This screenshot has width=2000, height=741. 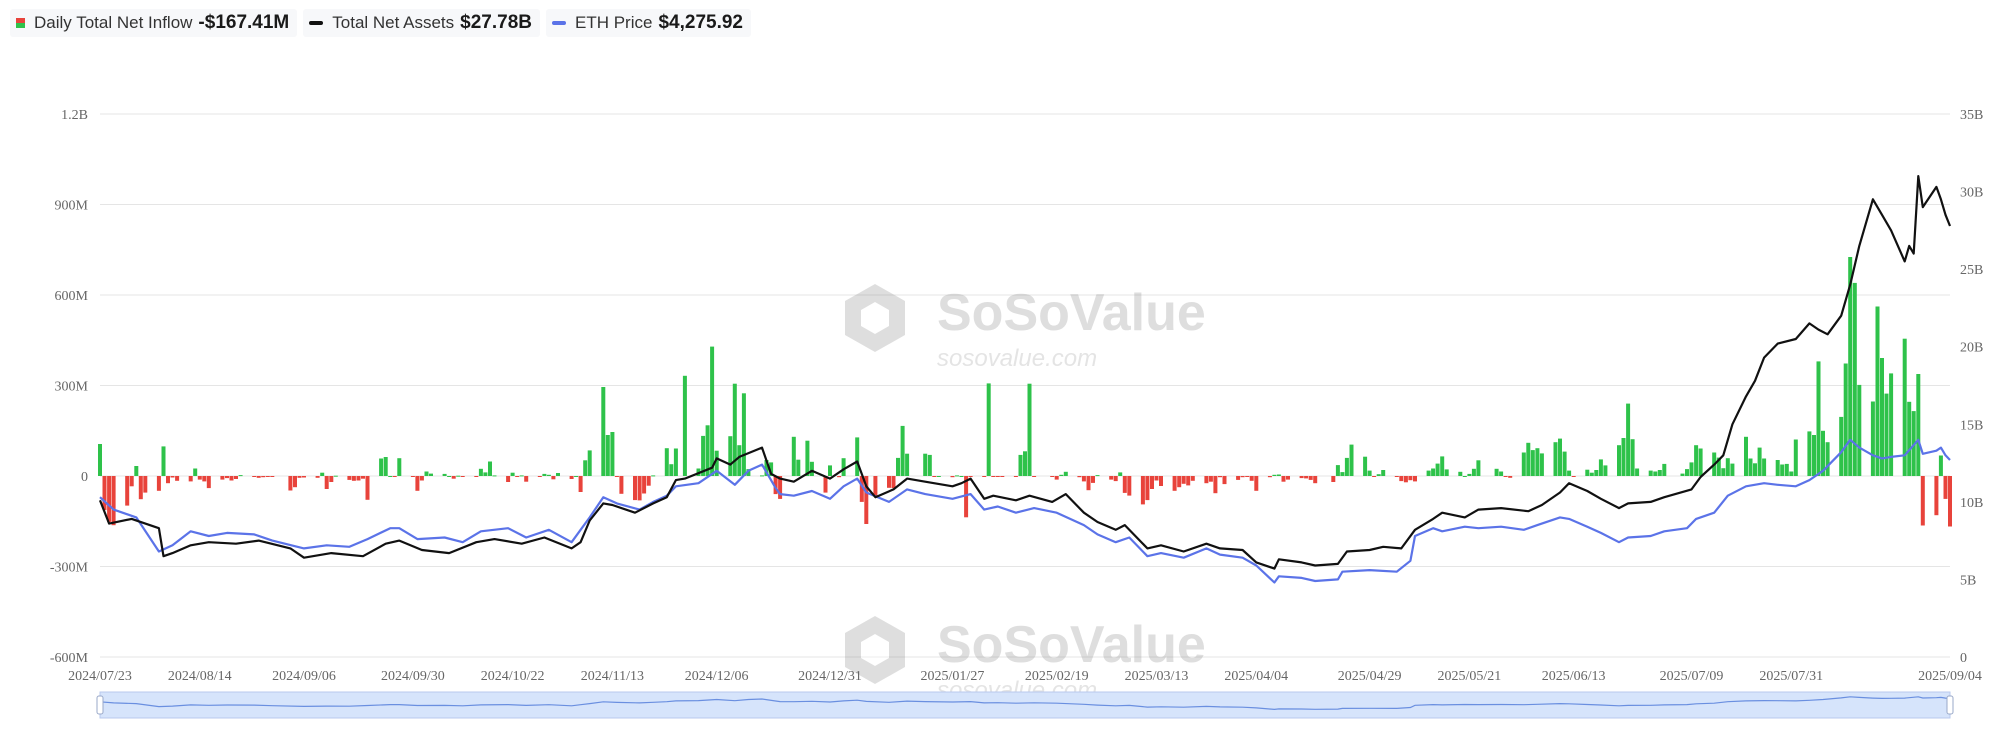 I want to click on y-right-tick-label: 10B, so click(x=1971, y=503).